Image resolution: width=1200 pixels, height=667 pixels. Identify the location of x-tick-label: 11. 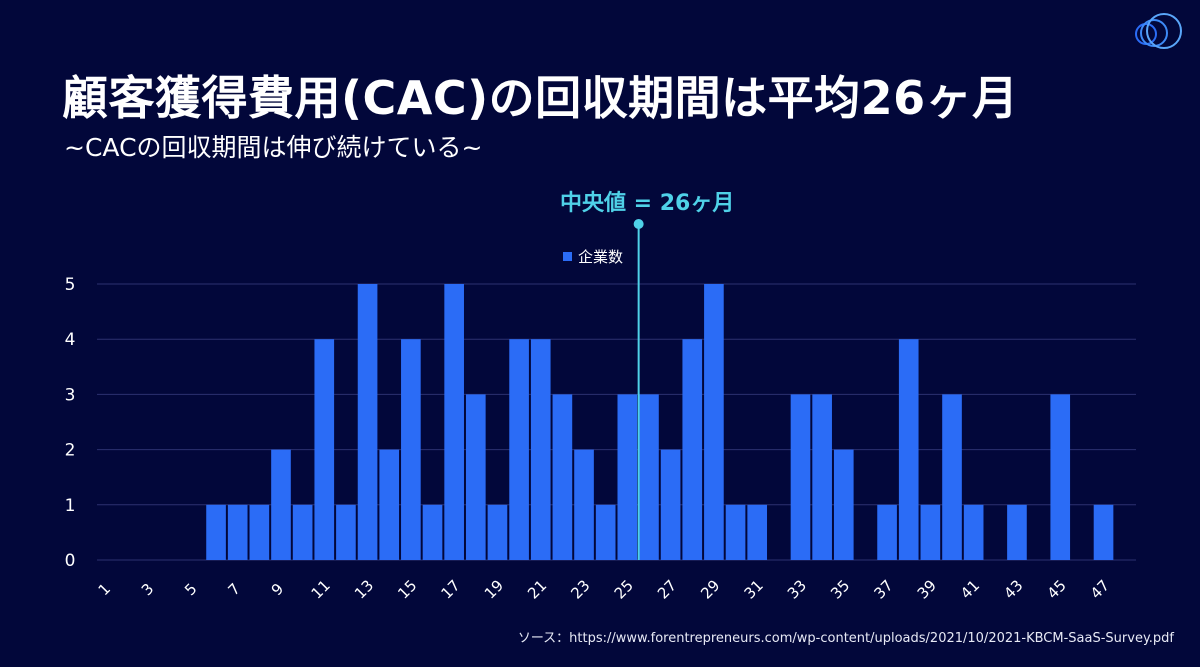
(321, 589).